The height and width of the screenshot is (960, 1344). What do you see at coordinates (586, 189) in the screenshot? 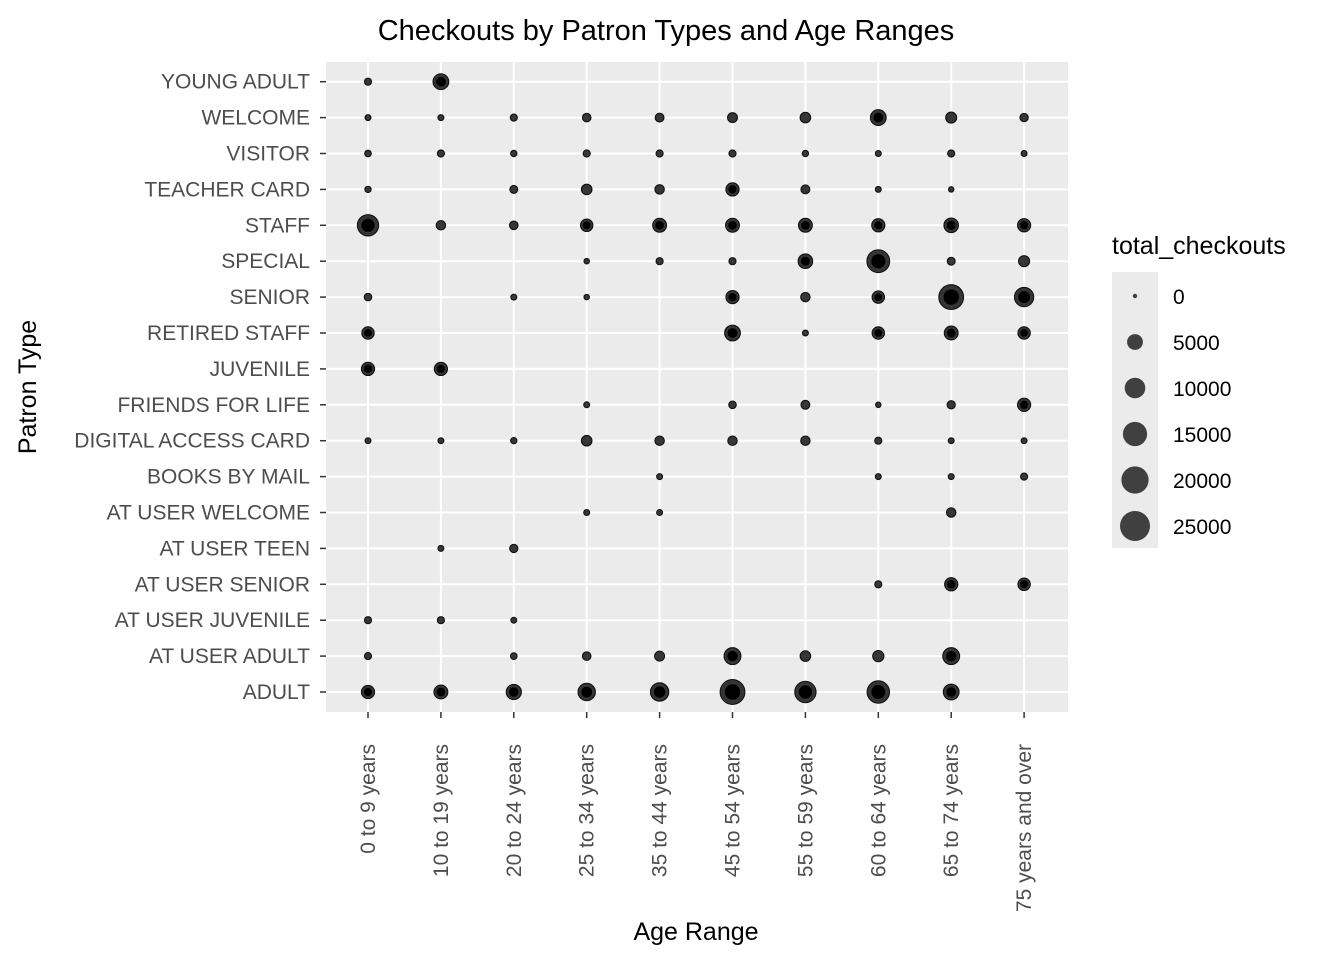
I see `point-teacher-card-25-to-34-years` at bounding box center [586, 189].